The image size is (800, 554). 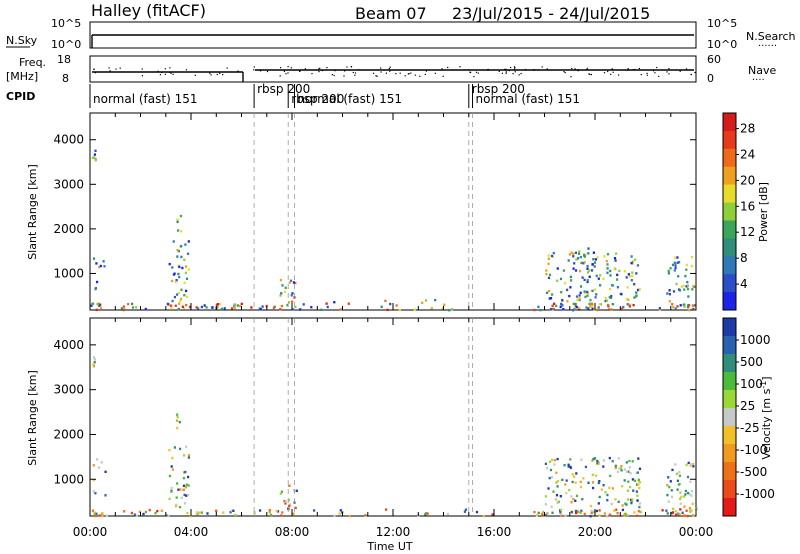 What do you see at coordinates (68, 229) in the screenshot?
I see `y-tick-label: 2000` at bounding box center [68, 229].